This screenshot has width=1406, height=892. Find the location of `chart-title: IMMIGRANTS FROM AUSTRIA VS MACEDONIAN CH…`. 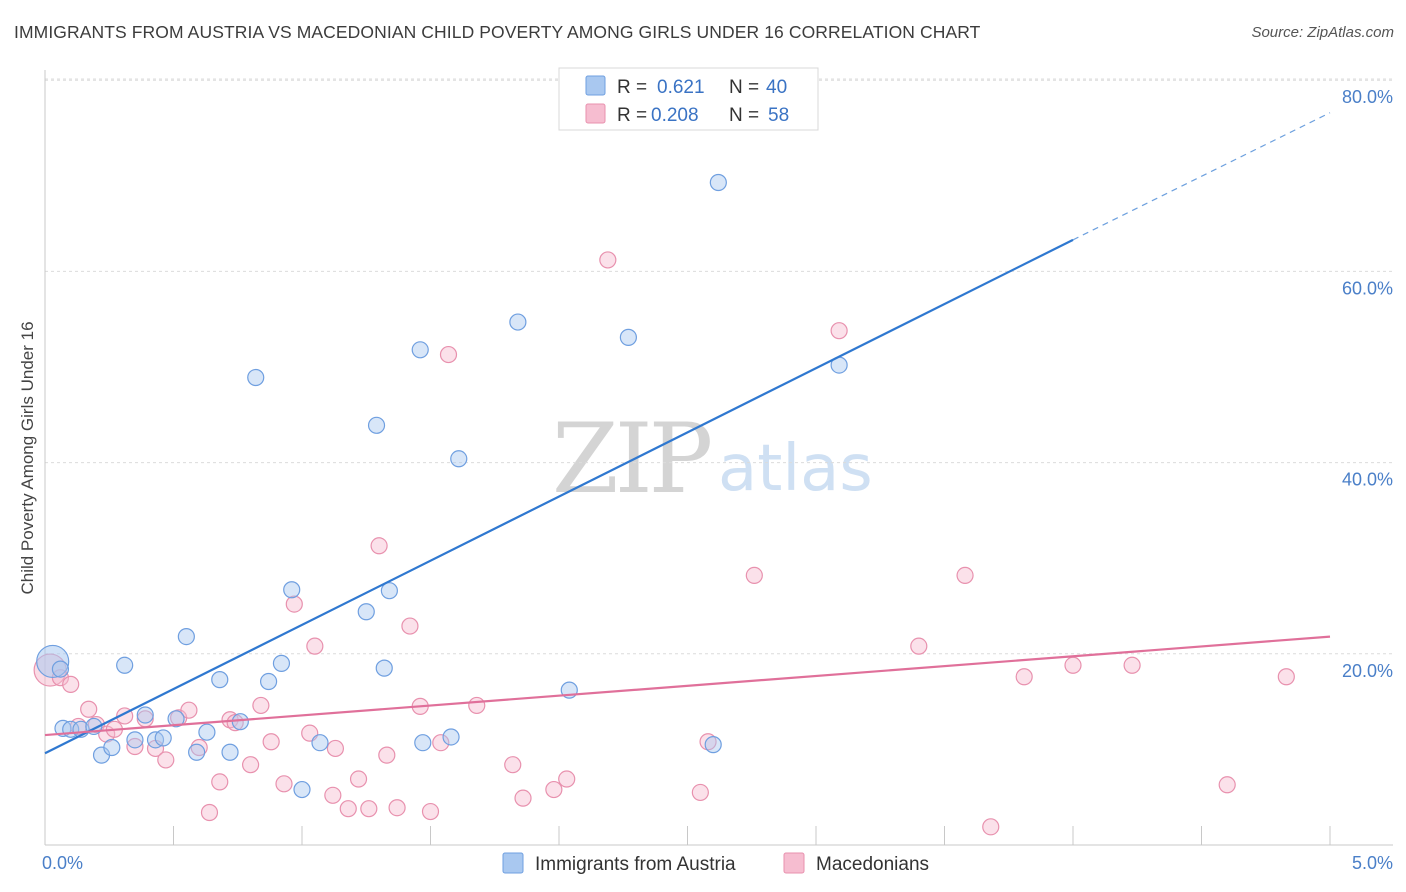

chart-title: IMMIGRANTS FROM AUSTRIA VS MACEDONIAN CH… is located at coordinates (497, 32).